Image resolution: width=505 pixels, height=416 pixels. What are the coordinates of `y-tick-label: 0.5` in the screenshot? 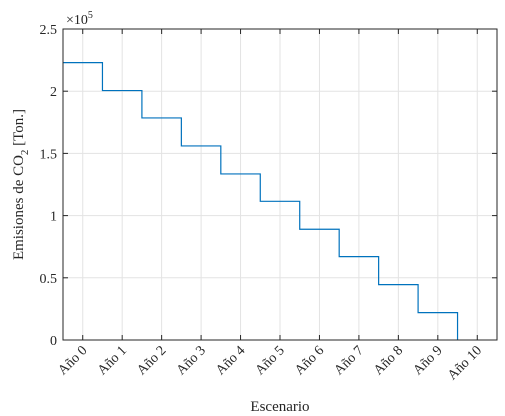 It's located at (49, 279).